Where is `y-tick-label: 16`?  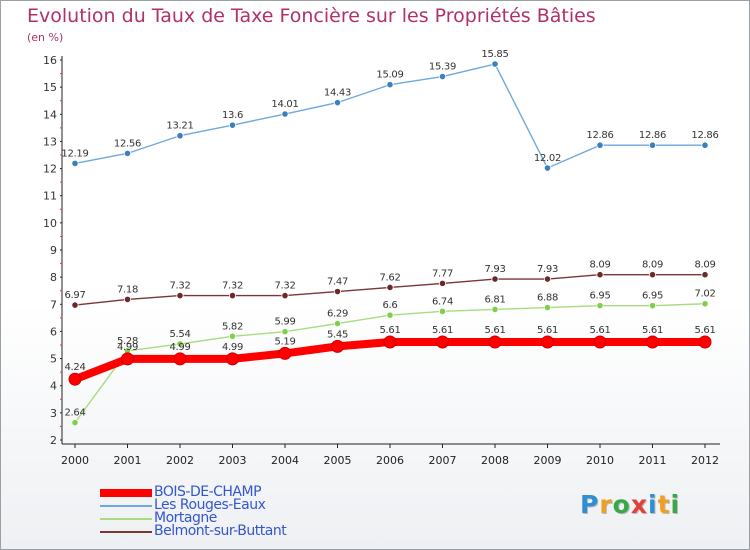 y-tick-label: 16 is located at coordinates (50, 60).